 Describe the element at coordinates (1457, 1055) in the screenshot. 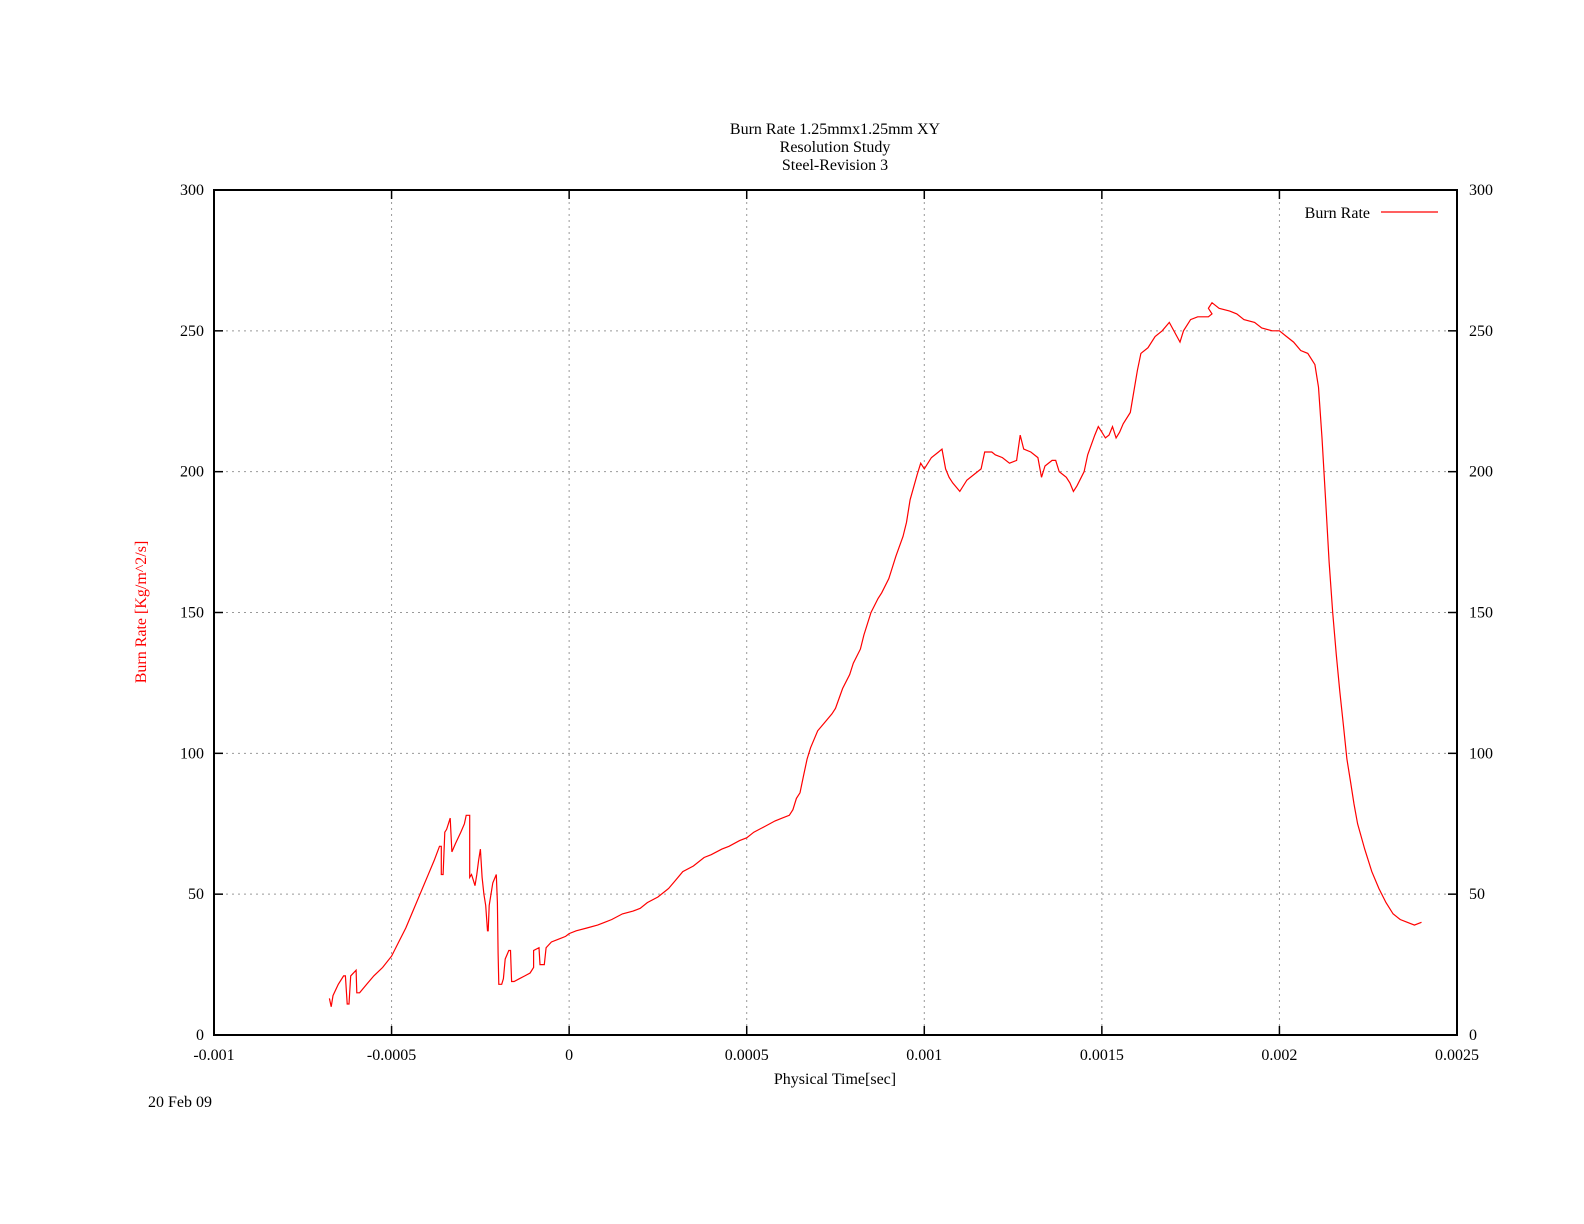

I see `x-tick-label: 0.0025` at that location.